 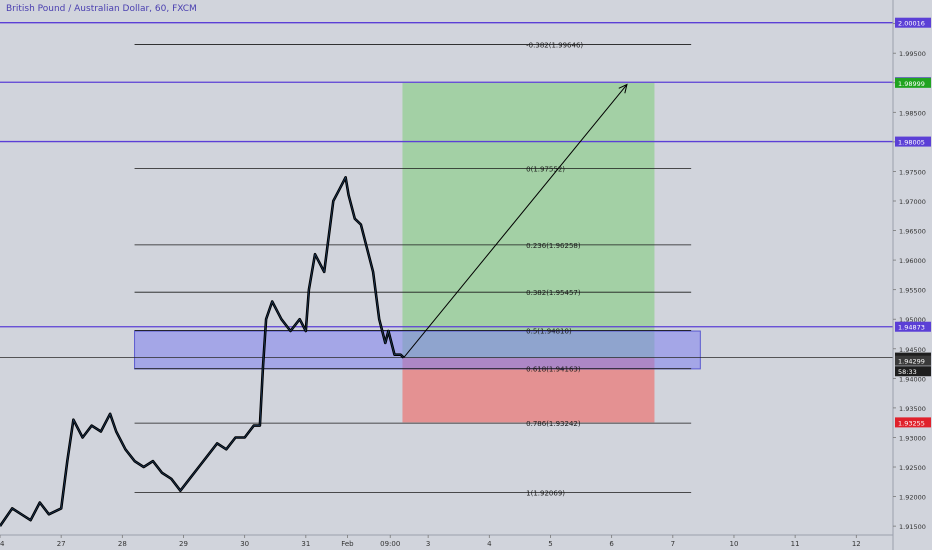 I want to click on y-tick-label-0: 1.91500, so click(x=912, y=527).